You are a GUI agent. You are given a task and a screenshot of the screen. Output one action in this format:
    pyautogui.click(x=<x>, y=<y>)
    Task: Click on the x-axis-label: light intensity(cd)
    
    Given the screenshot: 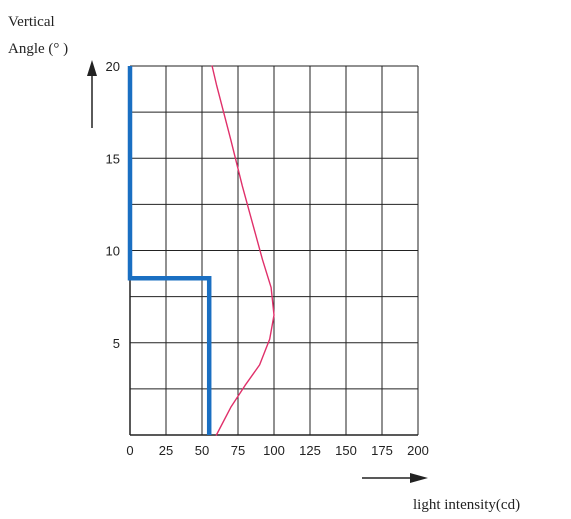 What is the action you would take?
    pyautogui.click(x=466, y=505)
    